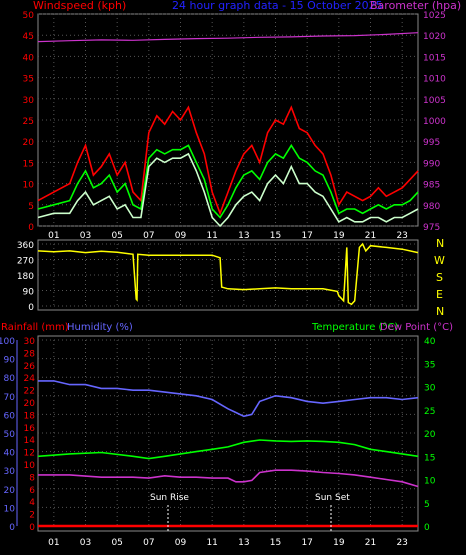 The height and width of the screenshot is (555, 466). What do you see at coordinates (30, 441) in the screenshot?
I see `rainfall-tick-label: 14` at bounding box center [30, 441].